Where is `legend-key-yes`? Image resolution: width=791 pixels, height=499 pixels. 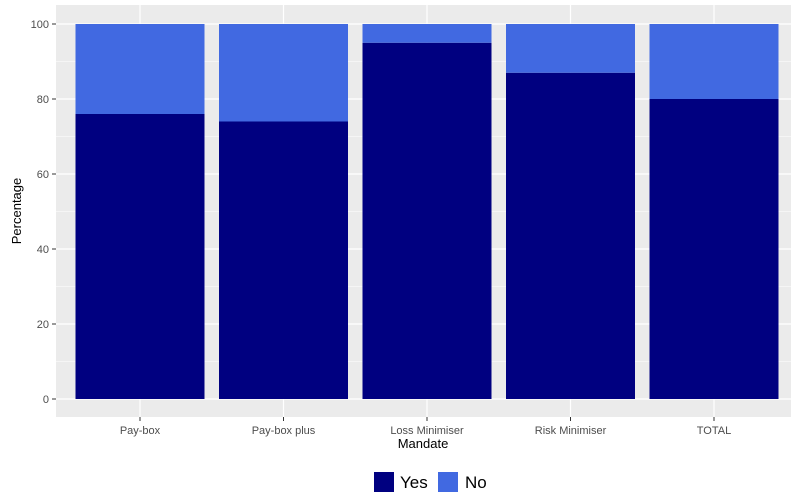
legend-key-yes is located at coordinates (384, 482).